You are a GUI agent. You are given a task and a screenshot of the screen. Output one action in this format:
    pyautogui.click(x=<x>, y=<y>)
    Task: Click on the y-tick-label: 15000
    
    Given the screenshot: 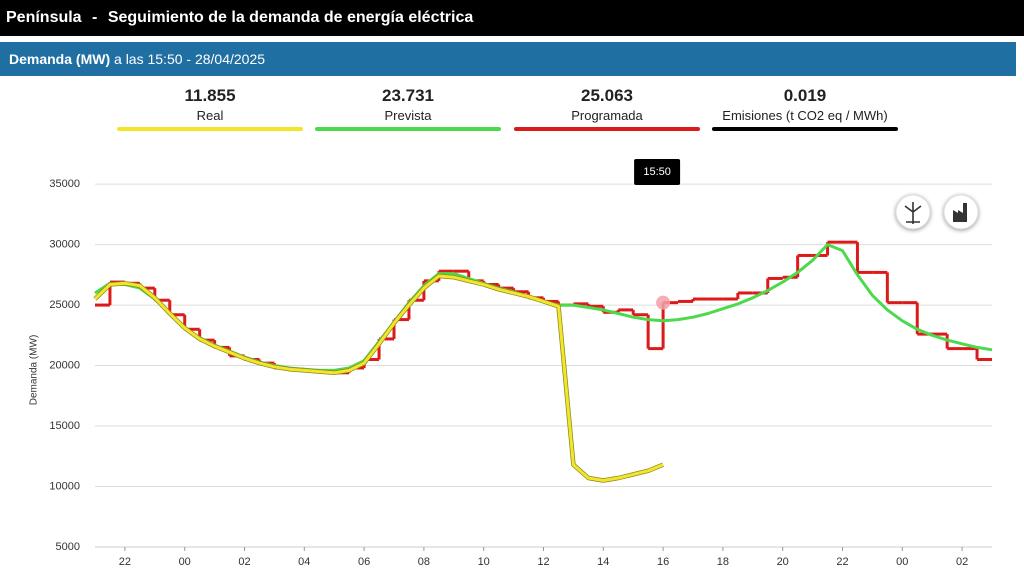 What is the action you would take?
    pyautogui.click(x=64, y=426)
    